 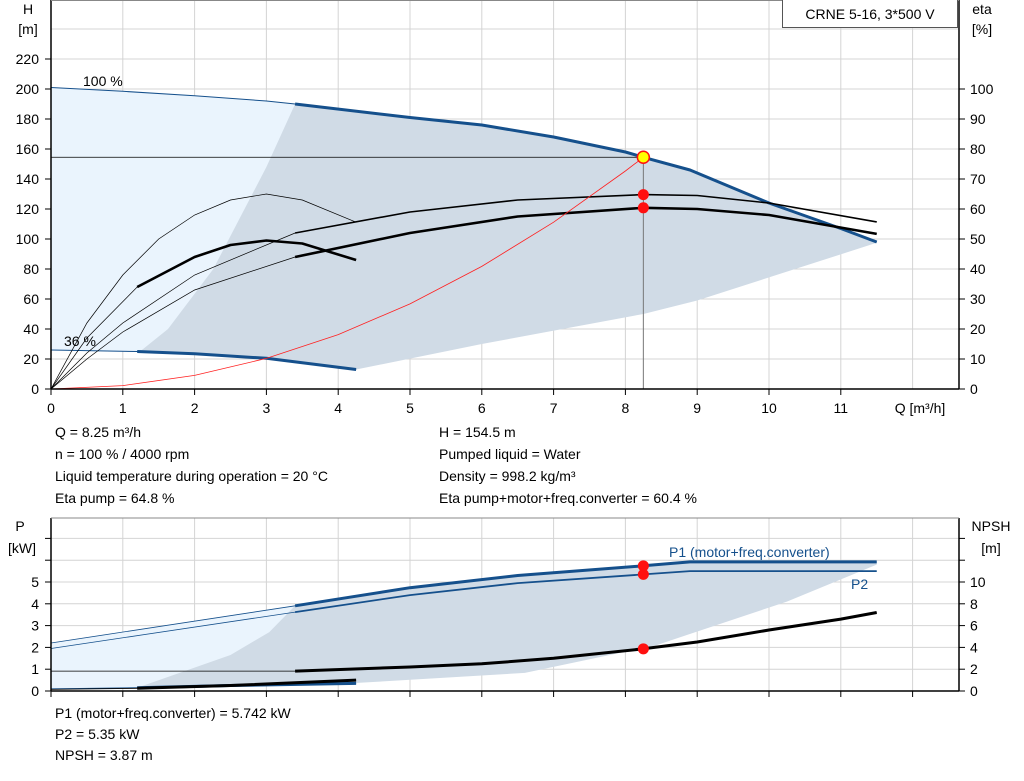 I want to click on y2-axis-unit: [m], so click(x=990, y=548).